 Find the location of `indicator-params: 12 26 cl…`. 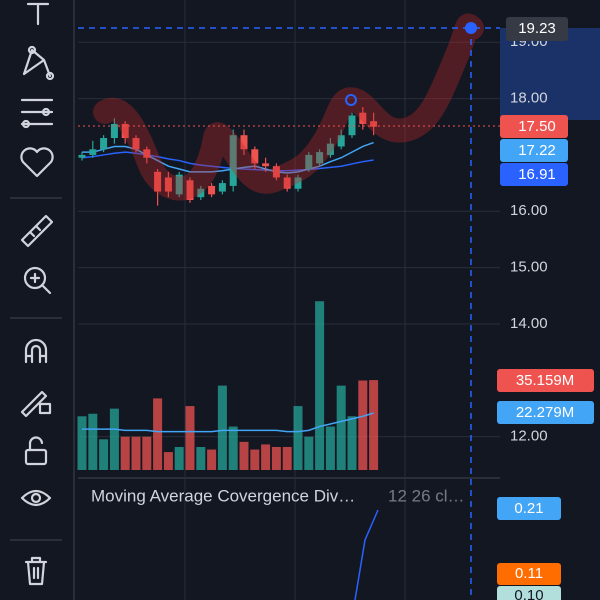

indicator-params: 12 26 cl… is located at coordinates (426, 495).